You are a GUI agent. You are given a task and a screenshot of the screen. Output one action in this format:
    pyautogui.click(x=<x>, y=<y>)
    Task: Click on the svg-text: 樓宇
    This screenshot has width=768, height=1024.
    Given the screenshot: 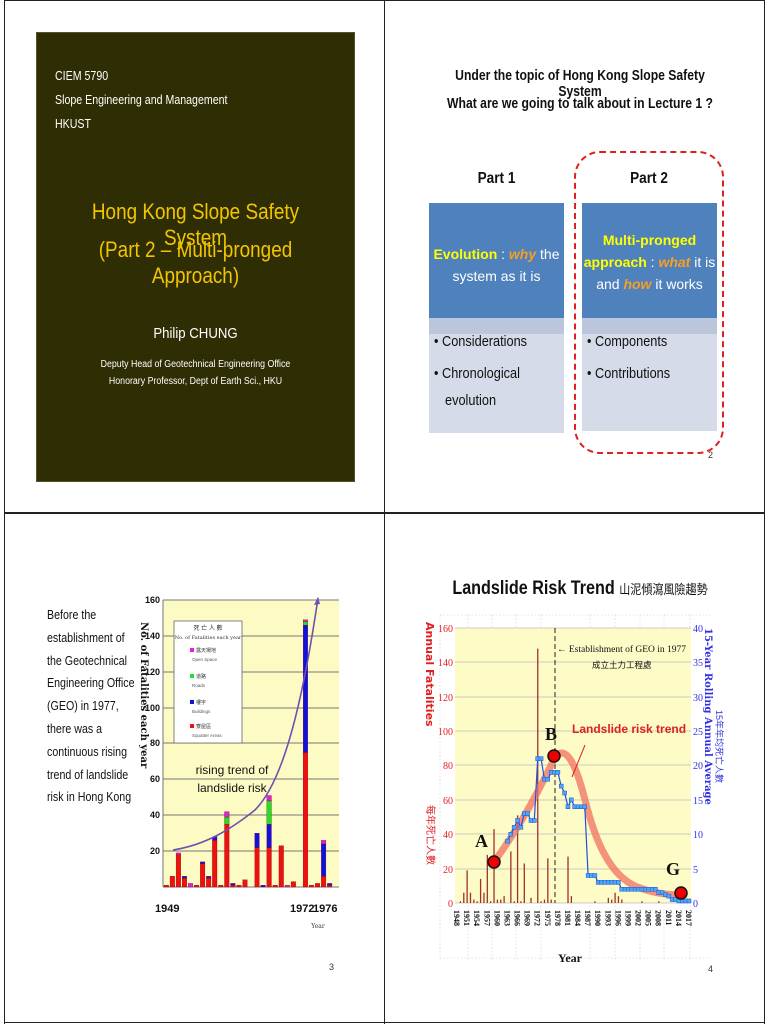 What is the action you would take?
    pyautogui.click(x=201, y=702)
    